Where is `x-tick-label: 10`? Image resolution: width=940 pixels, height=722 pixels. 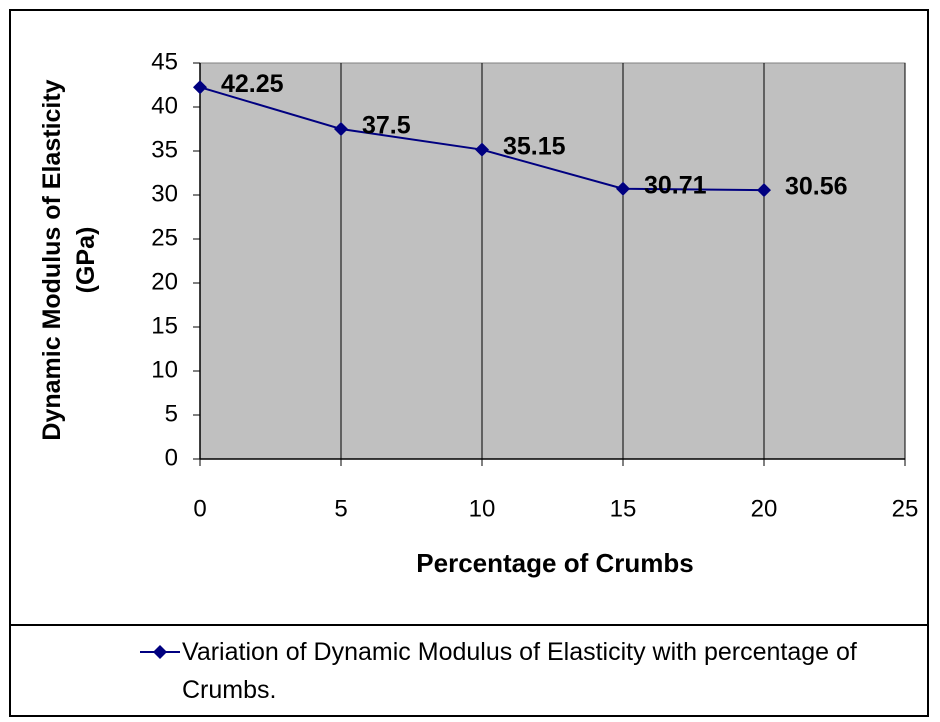
x-tick-label: 10 is located at coordinates (482, 508).